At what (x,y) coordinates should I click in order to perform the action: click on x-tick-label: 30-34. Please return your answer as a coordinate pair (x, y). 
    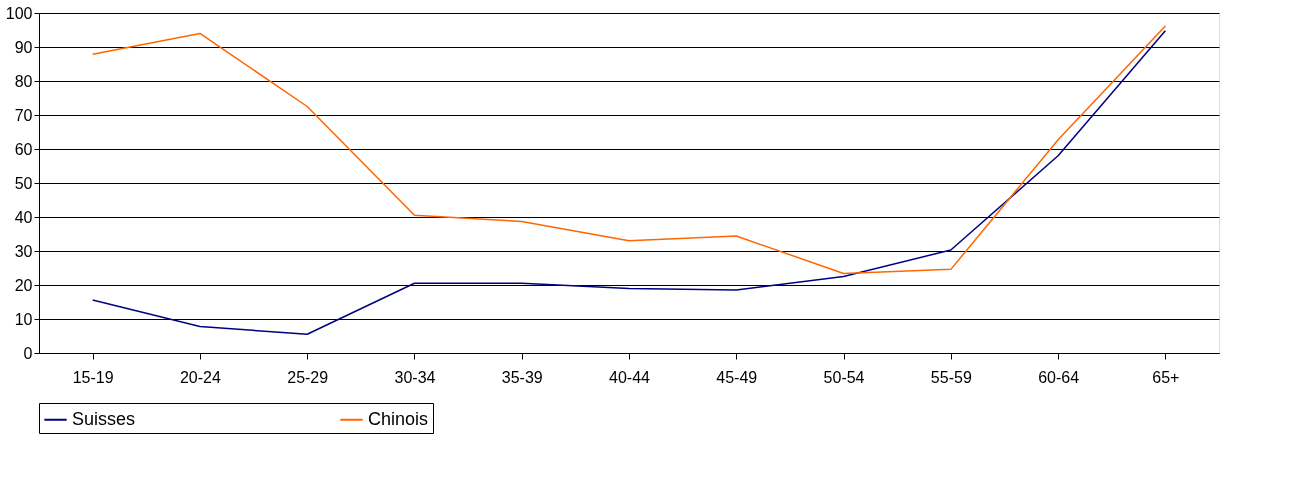
    Looking at the image, I should click on (415, 377).